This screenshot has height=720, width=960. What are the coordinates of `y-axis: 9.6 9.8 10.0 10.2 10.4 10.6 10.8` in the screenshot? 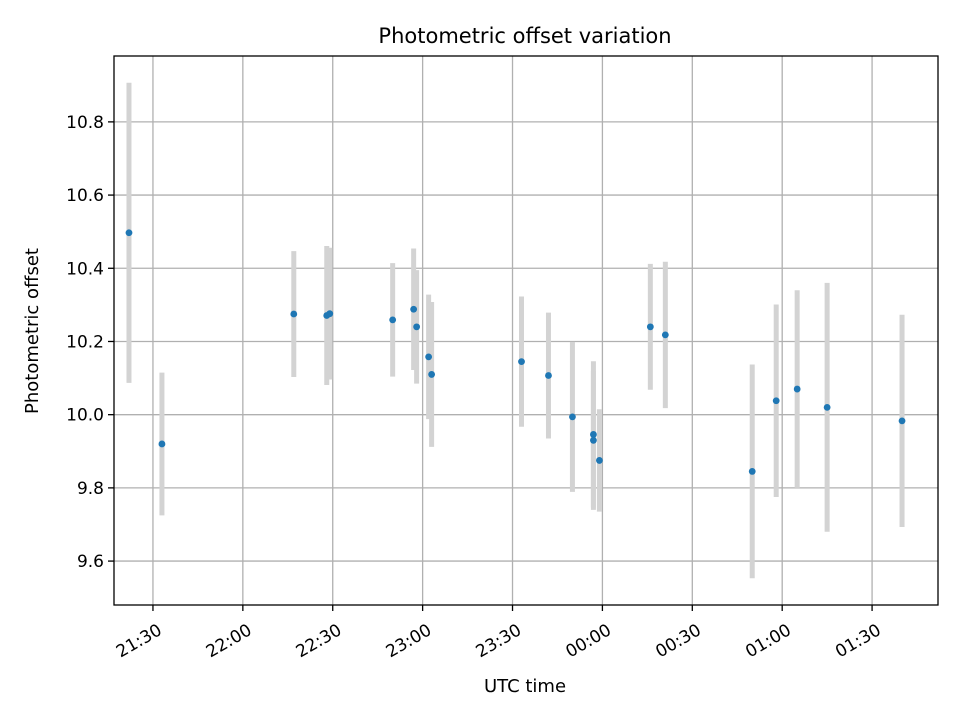 It's located at (90, 342).